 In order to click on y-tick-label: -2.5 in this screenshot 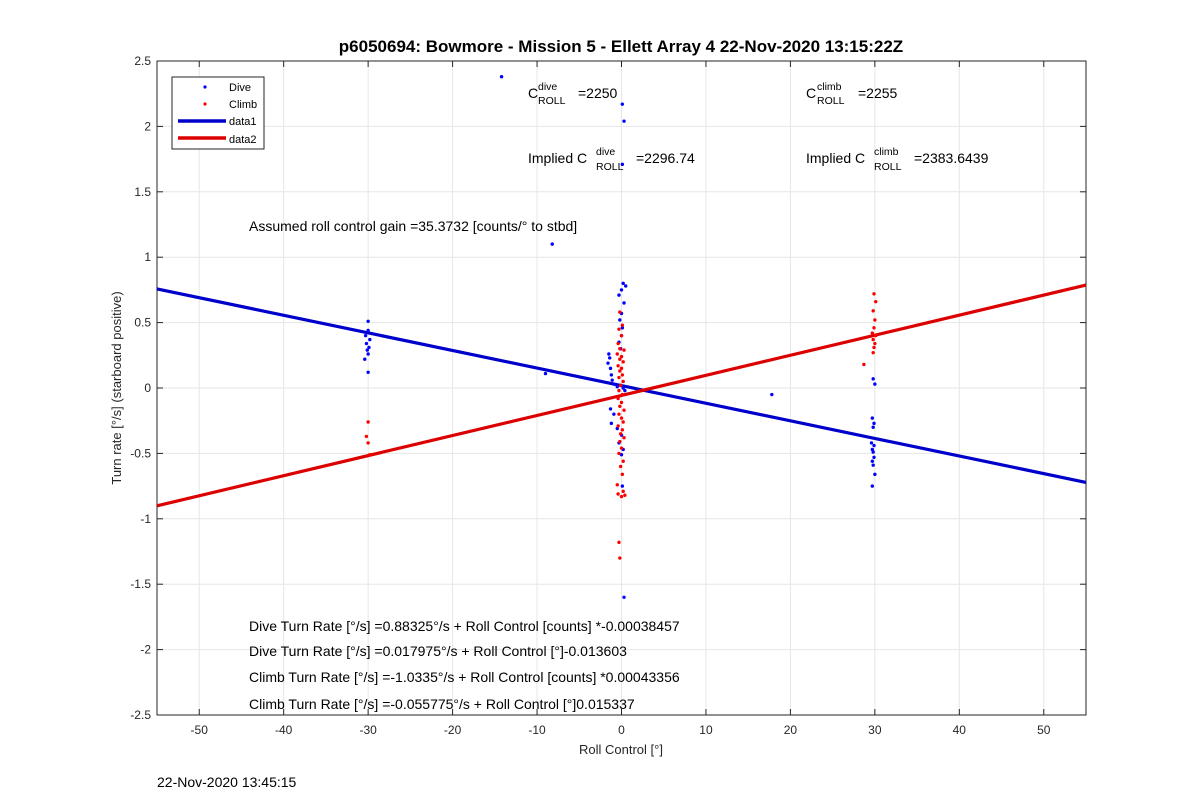, I will do `click(140, 715)`.